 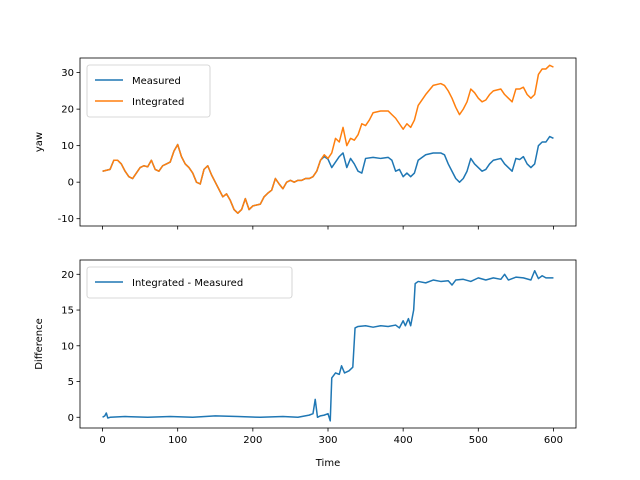 I want to click on y-axis-label: Difference, so click(x=39, y=344).